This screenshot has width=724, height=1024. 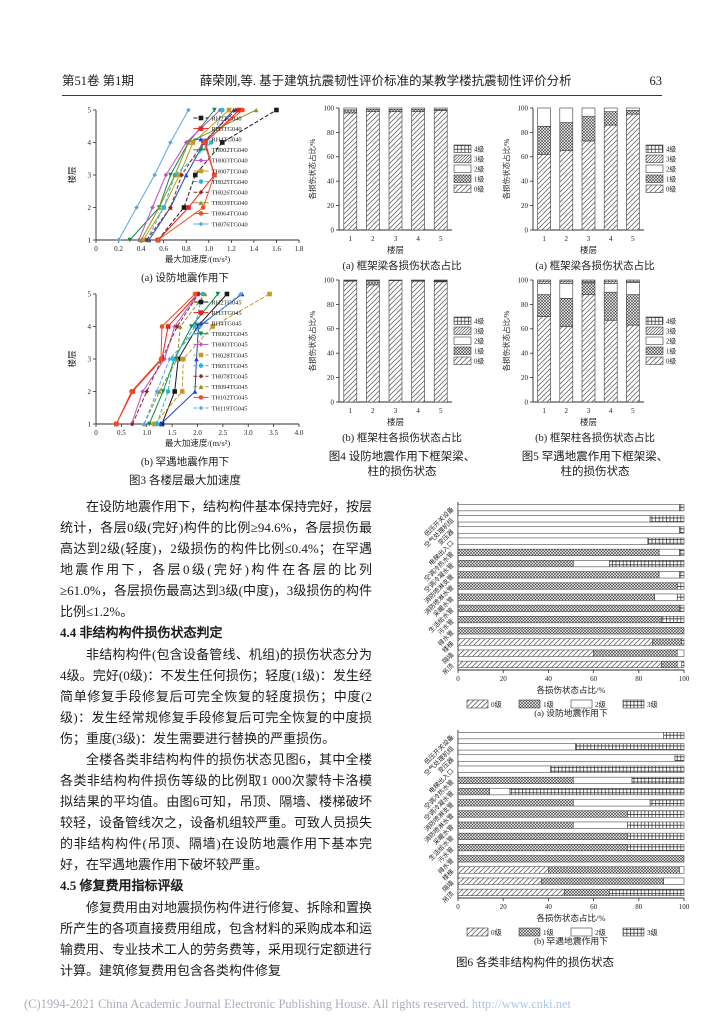 What do you see at coordinates (163, 249) in the screenshot?
I see `svg-text: 0.6` at bounding box center [163, 249].